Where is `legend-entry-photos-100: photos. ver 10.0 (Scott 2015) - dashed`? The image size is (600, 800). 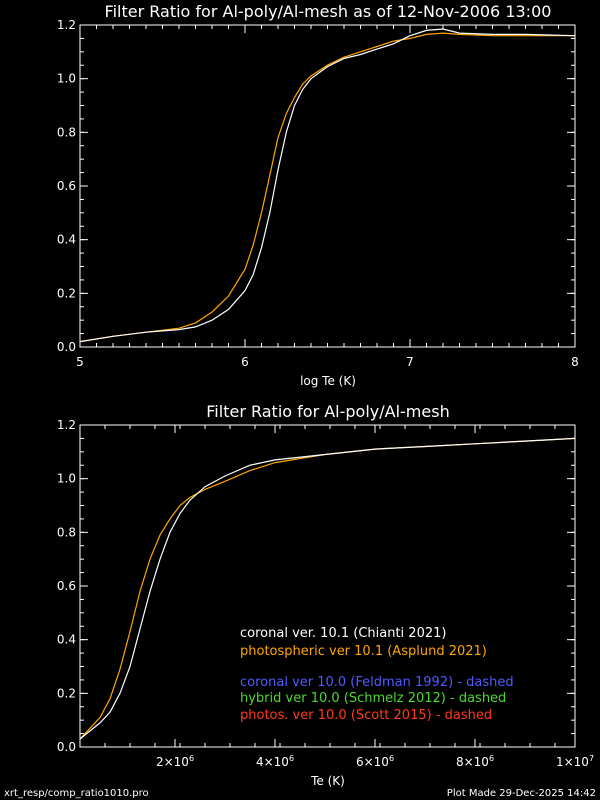 legend-entry-photos-100: photos. ver 10.0 (Scott 2015) - dashed is located at coordinates (366, 715).